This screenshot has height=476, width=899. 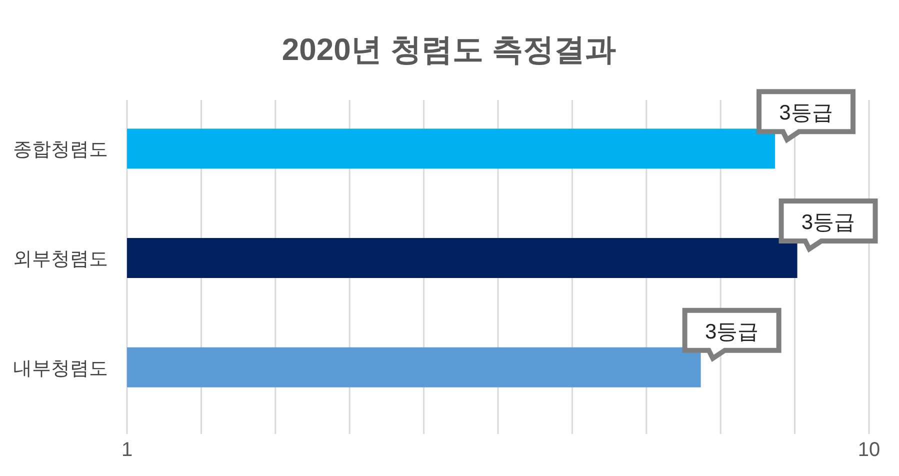 What do you see at coordinates (869, 450) in the screenshot?
I see `x-tick-label: 10` at bounding box center [869, 450].